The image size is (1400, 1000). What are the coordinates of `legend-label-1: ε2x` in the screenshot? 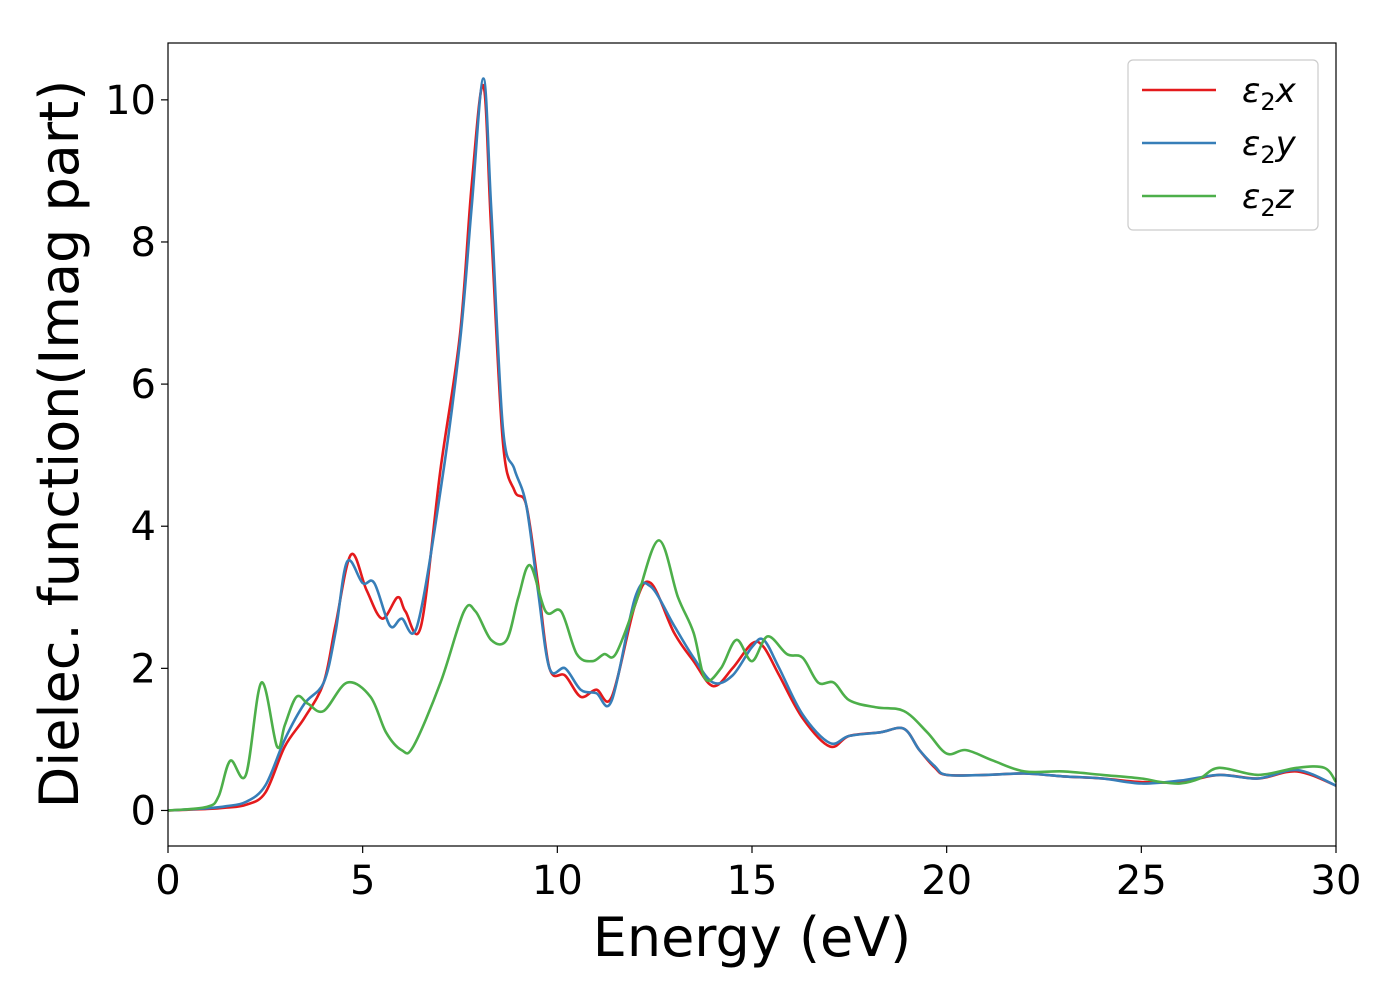 It's located at (1269, 93).